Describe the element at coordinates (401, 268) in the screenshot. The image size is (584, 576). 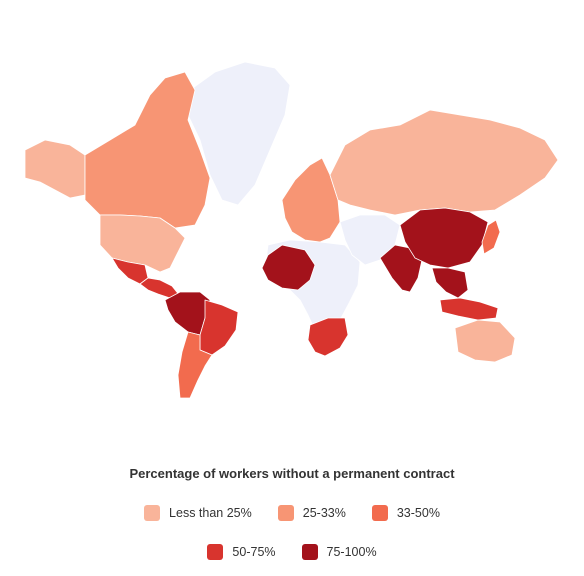
I see `region-india` at that location.